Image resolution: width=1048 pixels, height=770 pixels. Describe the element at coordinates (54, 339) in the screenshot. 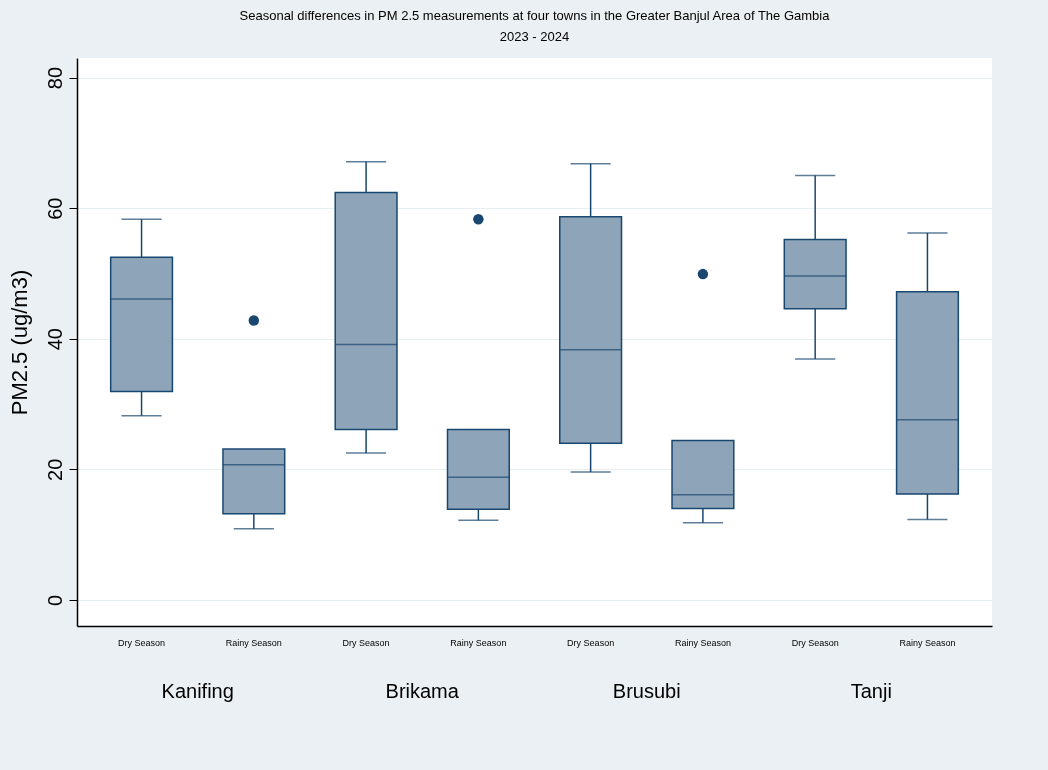

I see `y-tick-label: 40` at that location.